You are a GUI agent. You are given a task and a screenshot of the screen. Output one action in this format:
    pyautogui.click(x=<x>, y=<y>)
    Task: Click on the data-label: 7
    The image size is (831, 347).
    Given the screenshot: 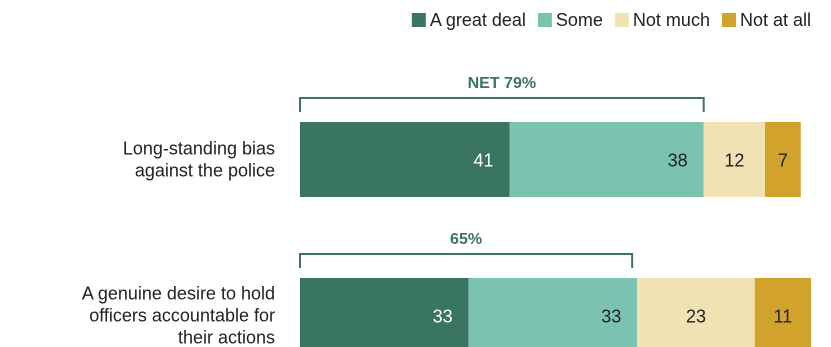 What is the action you would take?
    pyautogui.click(x=783, y=161)
    